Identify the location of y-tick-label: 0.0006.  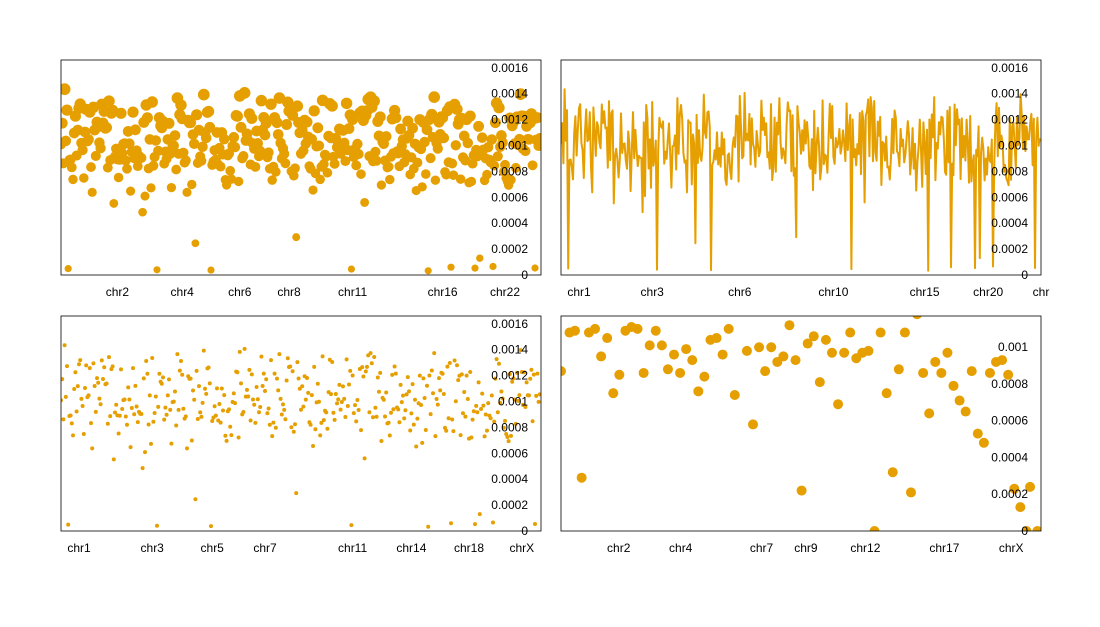
(509, 197).